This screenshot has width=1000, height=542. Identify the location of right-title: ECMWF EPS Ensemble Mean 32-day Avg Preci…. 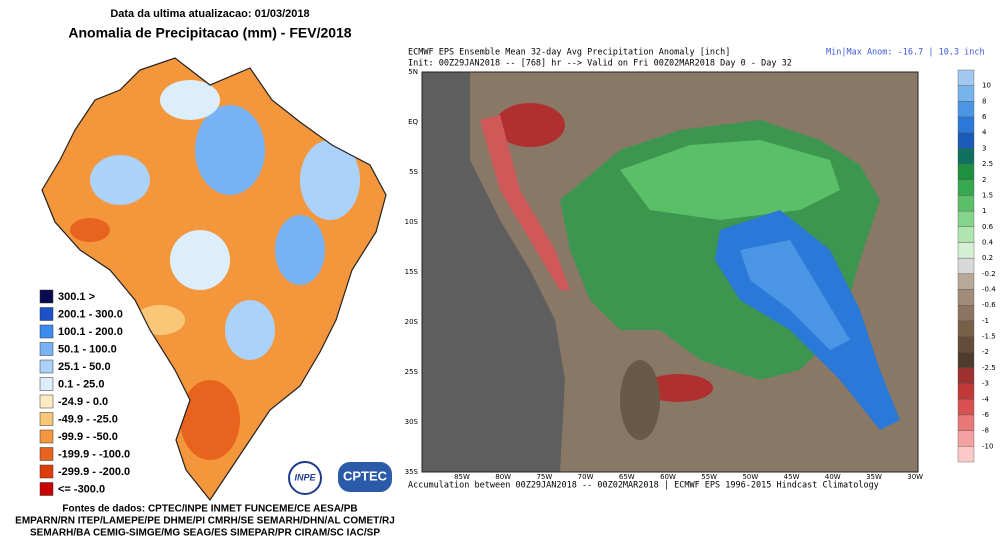
(569, 53).